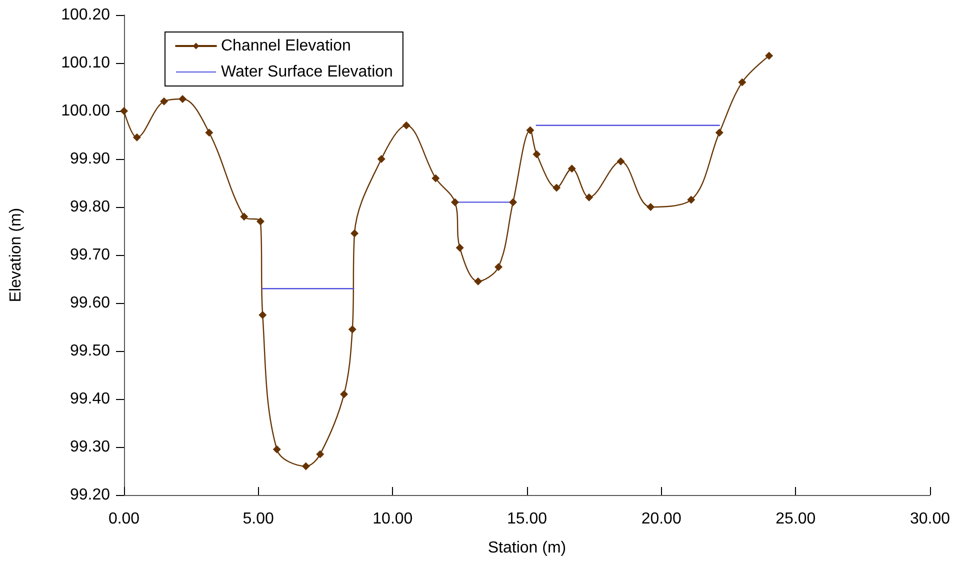  I want to click on y-tick-label: 99.40, so click(90, 399).